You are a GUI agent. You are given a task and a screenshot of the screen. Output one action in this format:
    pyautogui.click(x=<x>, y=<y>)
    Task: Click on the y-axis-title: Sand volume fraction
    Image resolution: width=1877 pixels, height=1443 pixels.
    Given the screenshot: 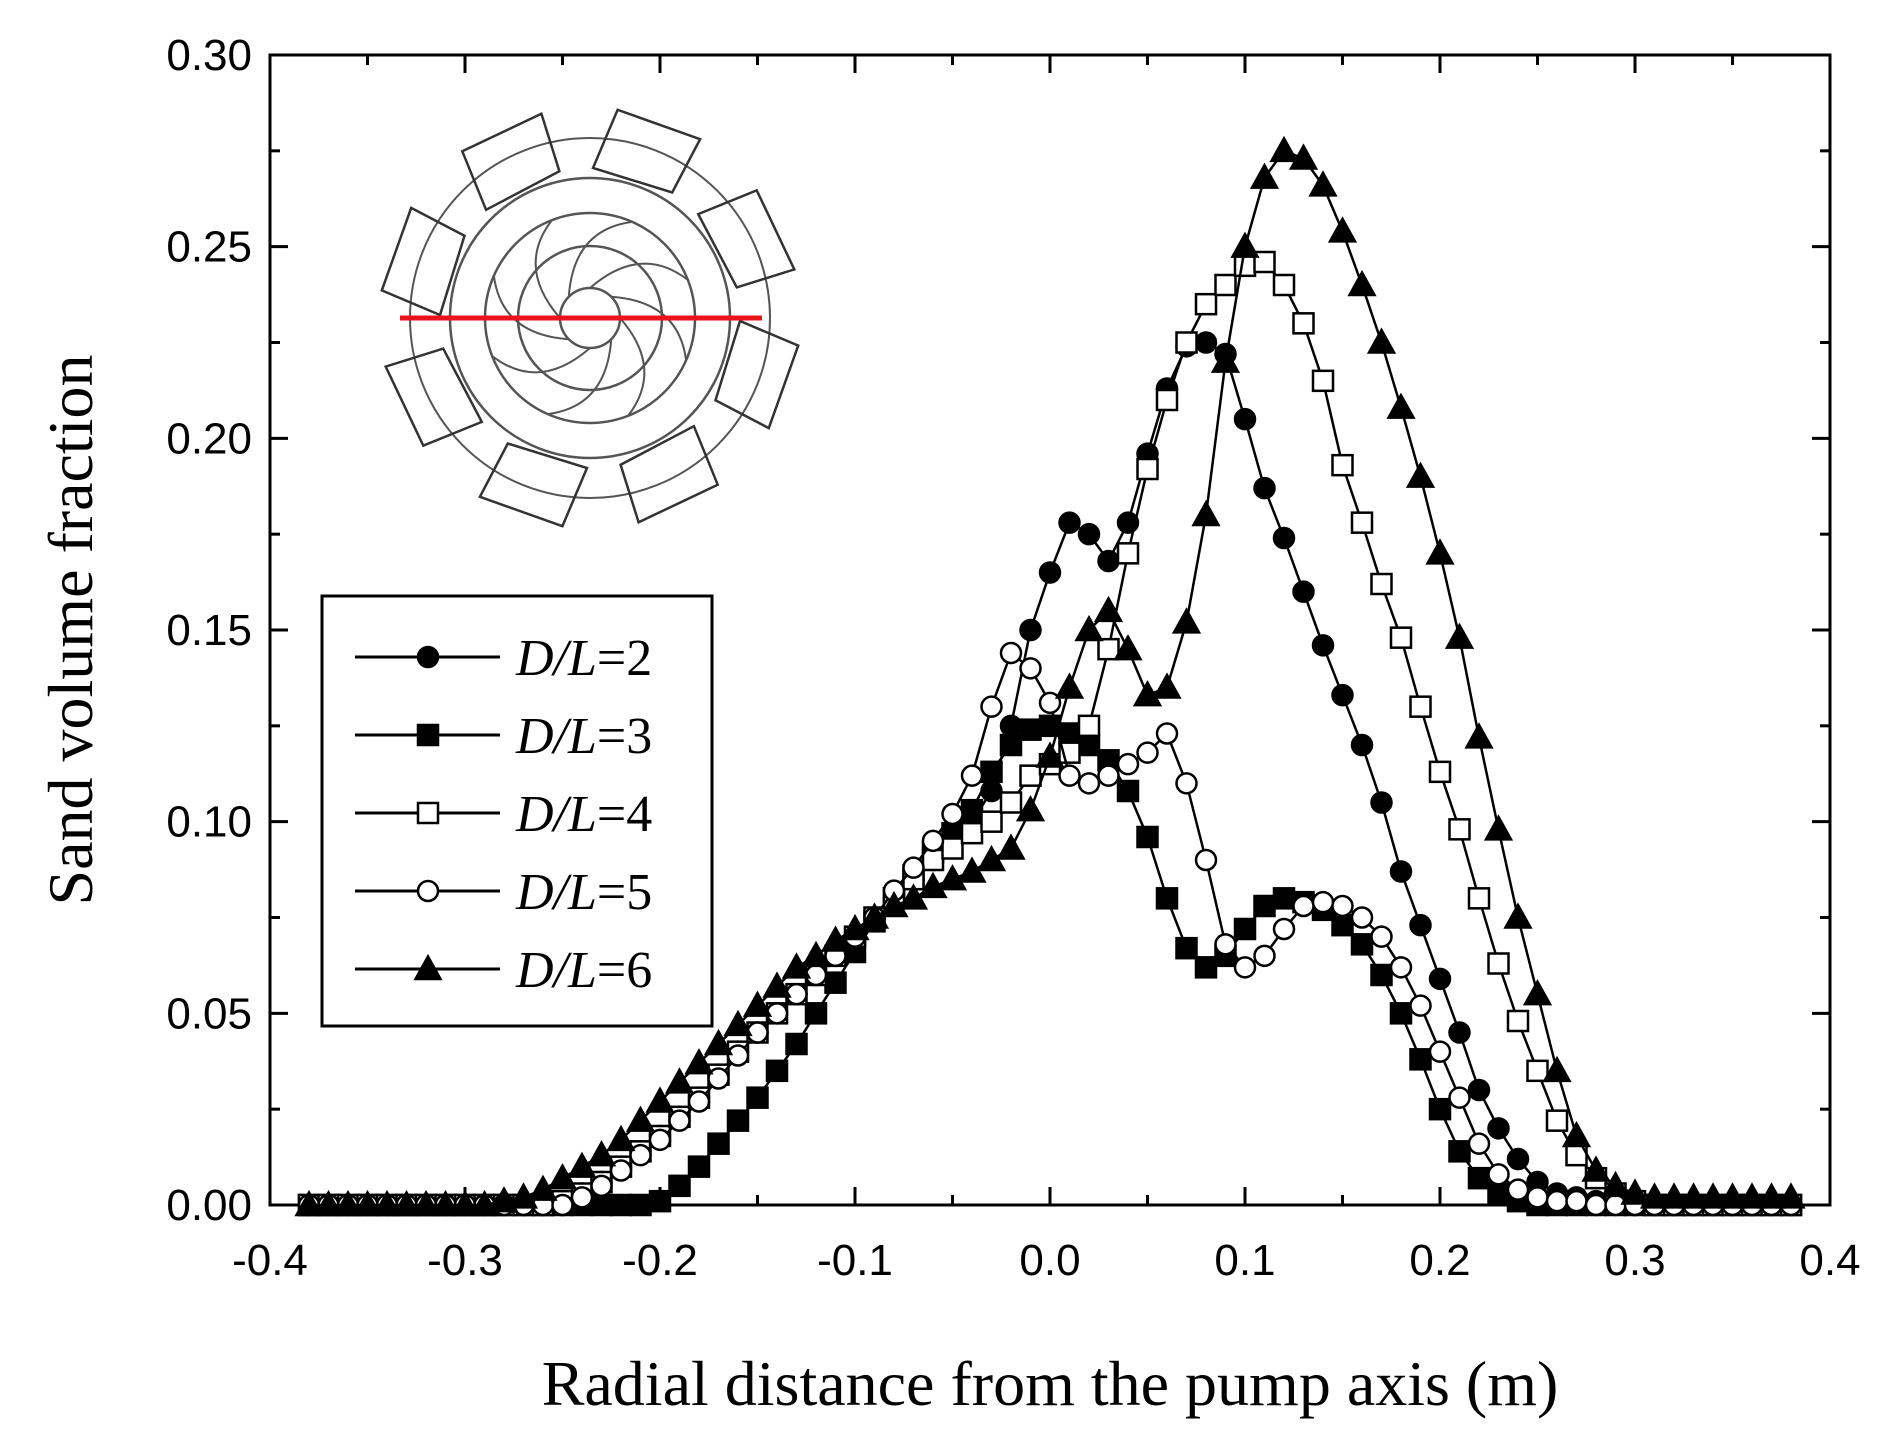 What is the action you would take?
    pyautogui.click(x=70, y=630)
    